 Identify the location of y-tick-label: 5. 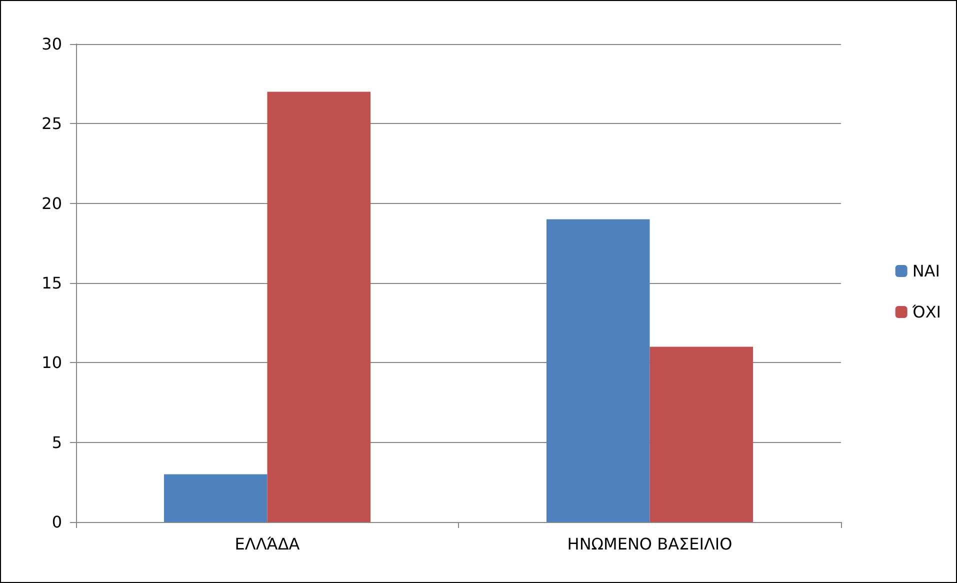
(57, 442).